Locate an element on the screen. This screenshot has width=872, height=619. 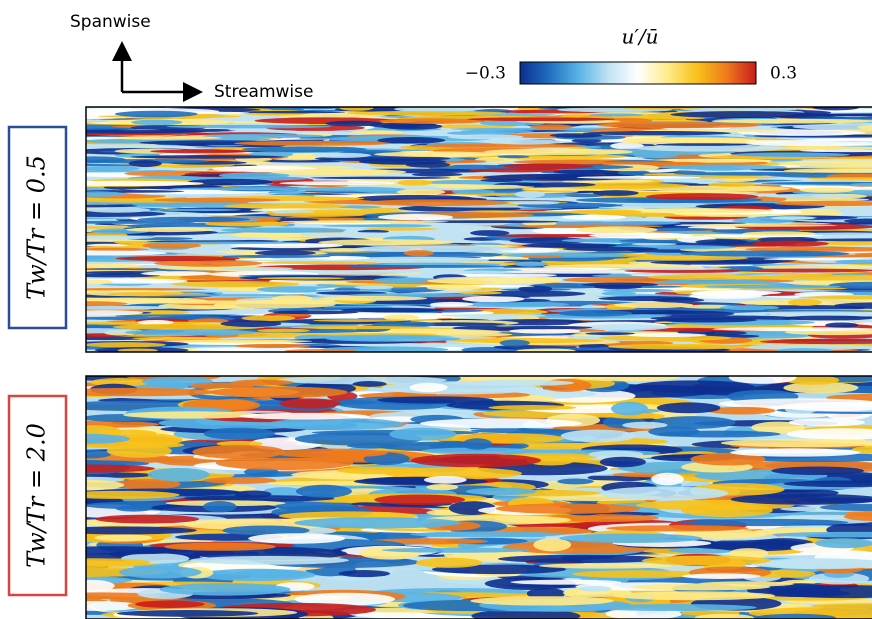
panel-label-box is located at coordinates (37, 227).